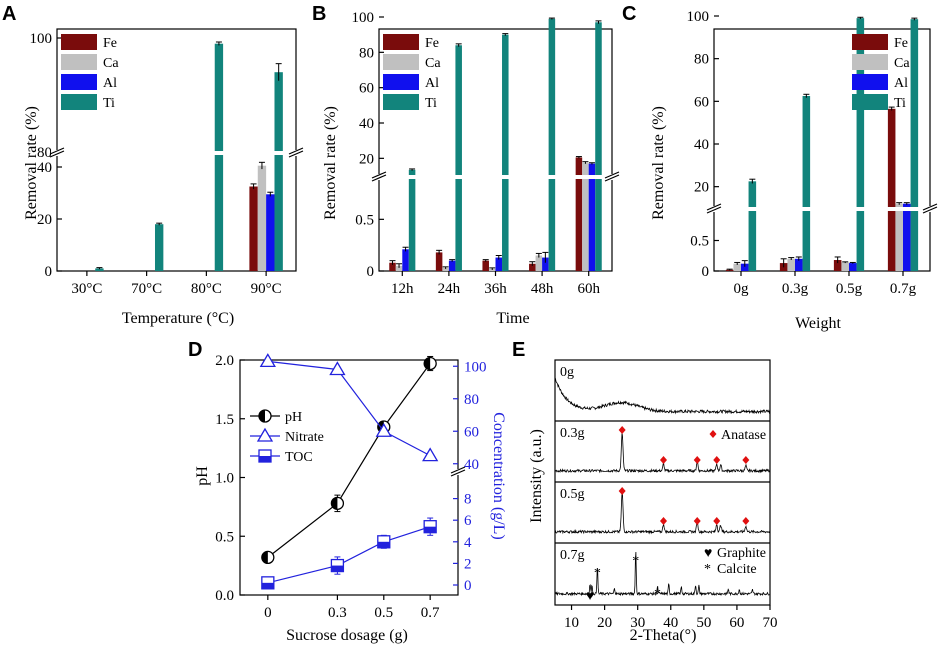 This screenshot has height=650, width=941. Describe the element at coordinates (349, 460) in the screenshot. I see `series-line-ph` at that location.